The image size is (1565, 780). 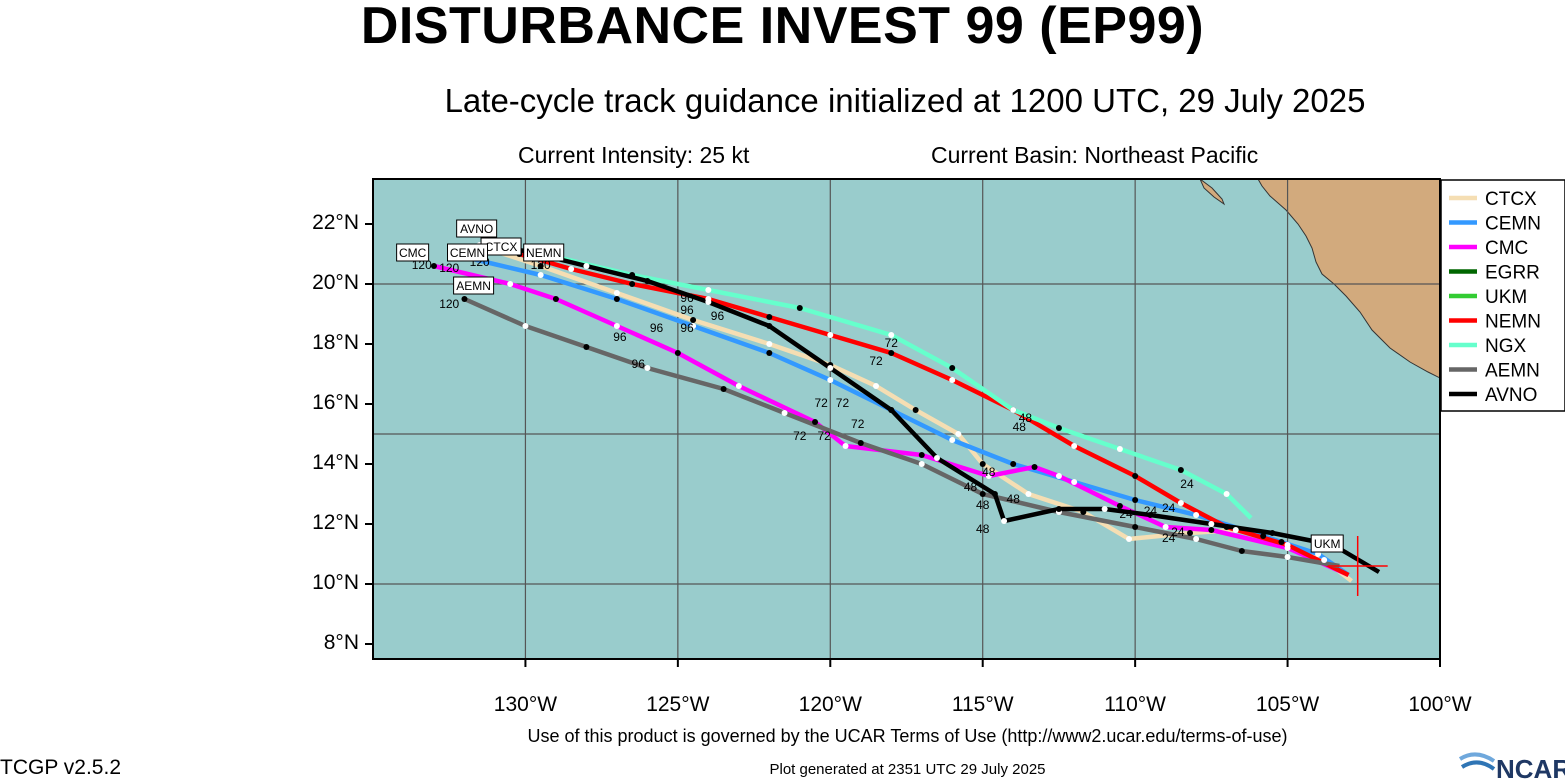 I want to click on lat-label: 10°N, so click(x=335, y=582).